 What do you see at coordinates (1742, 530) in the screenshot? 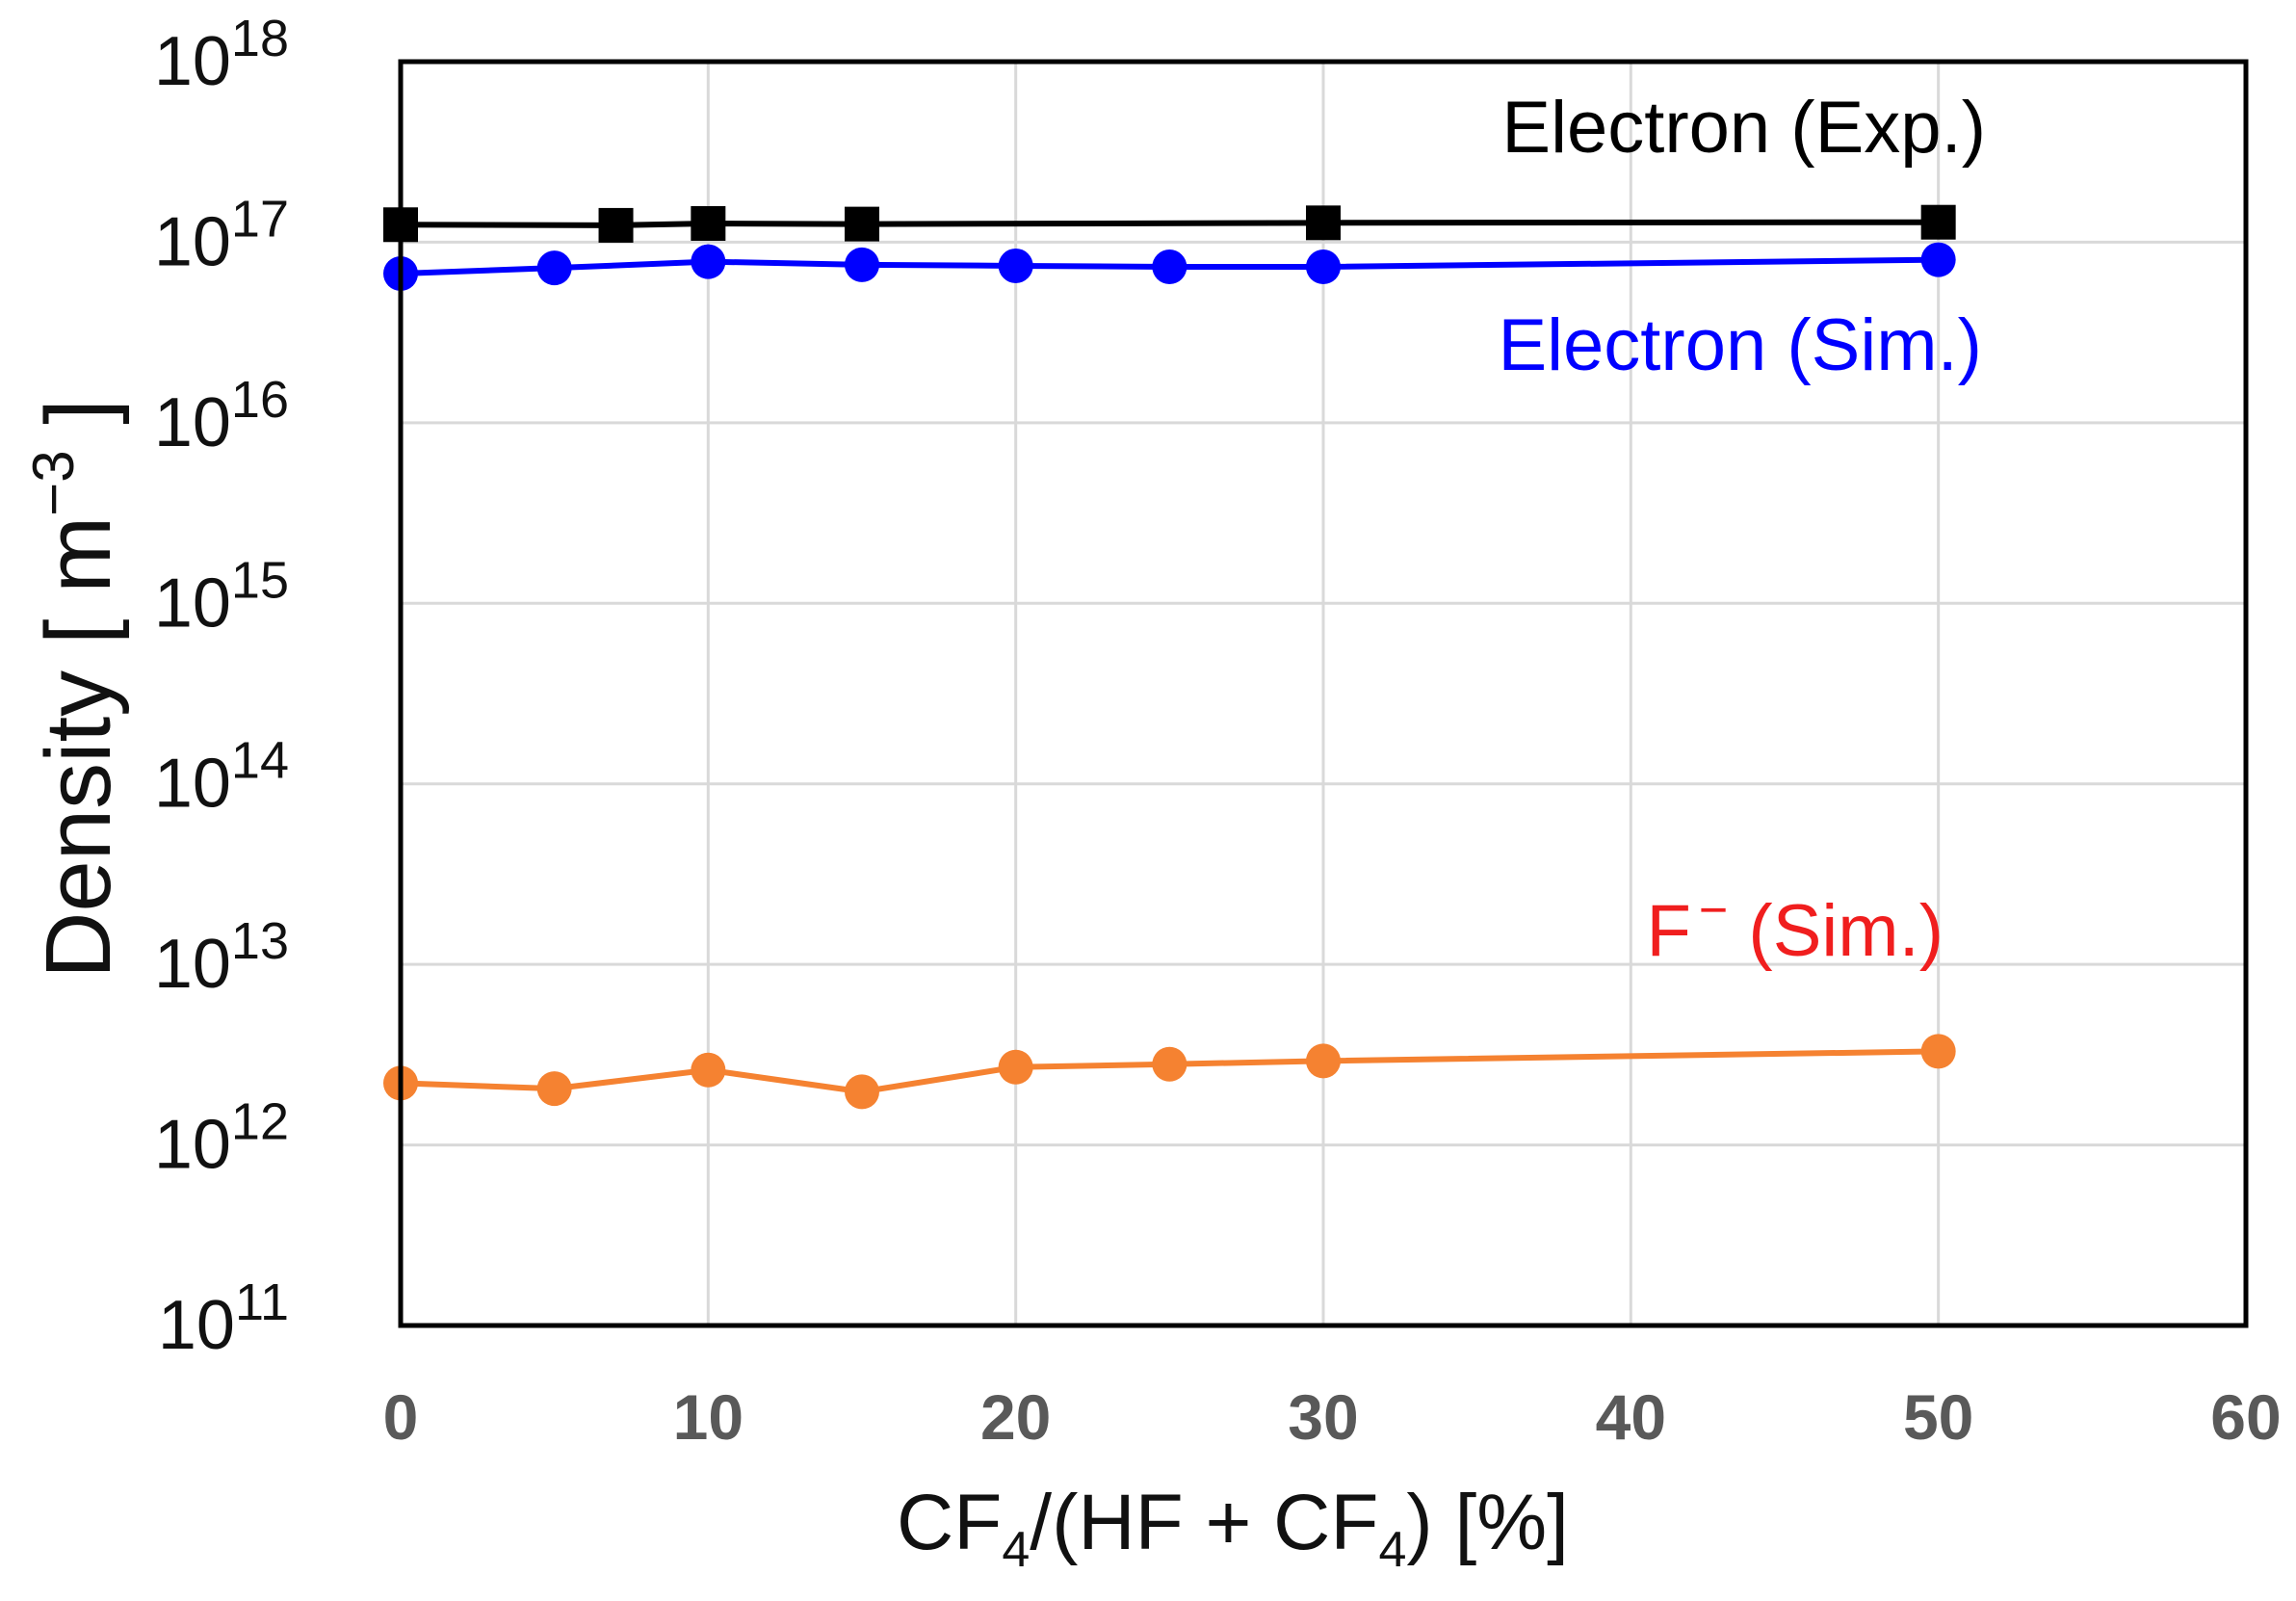
I see `series-labels: Electron (Exp.) Electron (Sim.) F − (Sim.)` at bounding box center [1742, 530].